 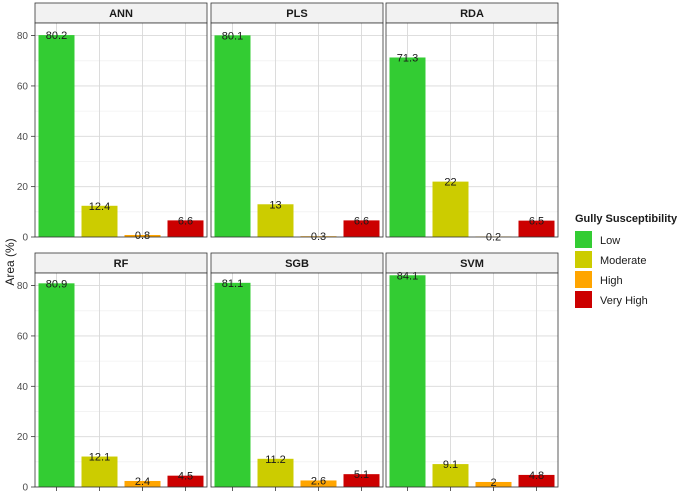 What do you see at coordinates (611, 281) in the screenshot?
I see `legend-label: High` at bounding box center [611, 281].